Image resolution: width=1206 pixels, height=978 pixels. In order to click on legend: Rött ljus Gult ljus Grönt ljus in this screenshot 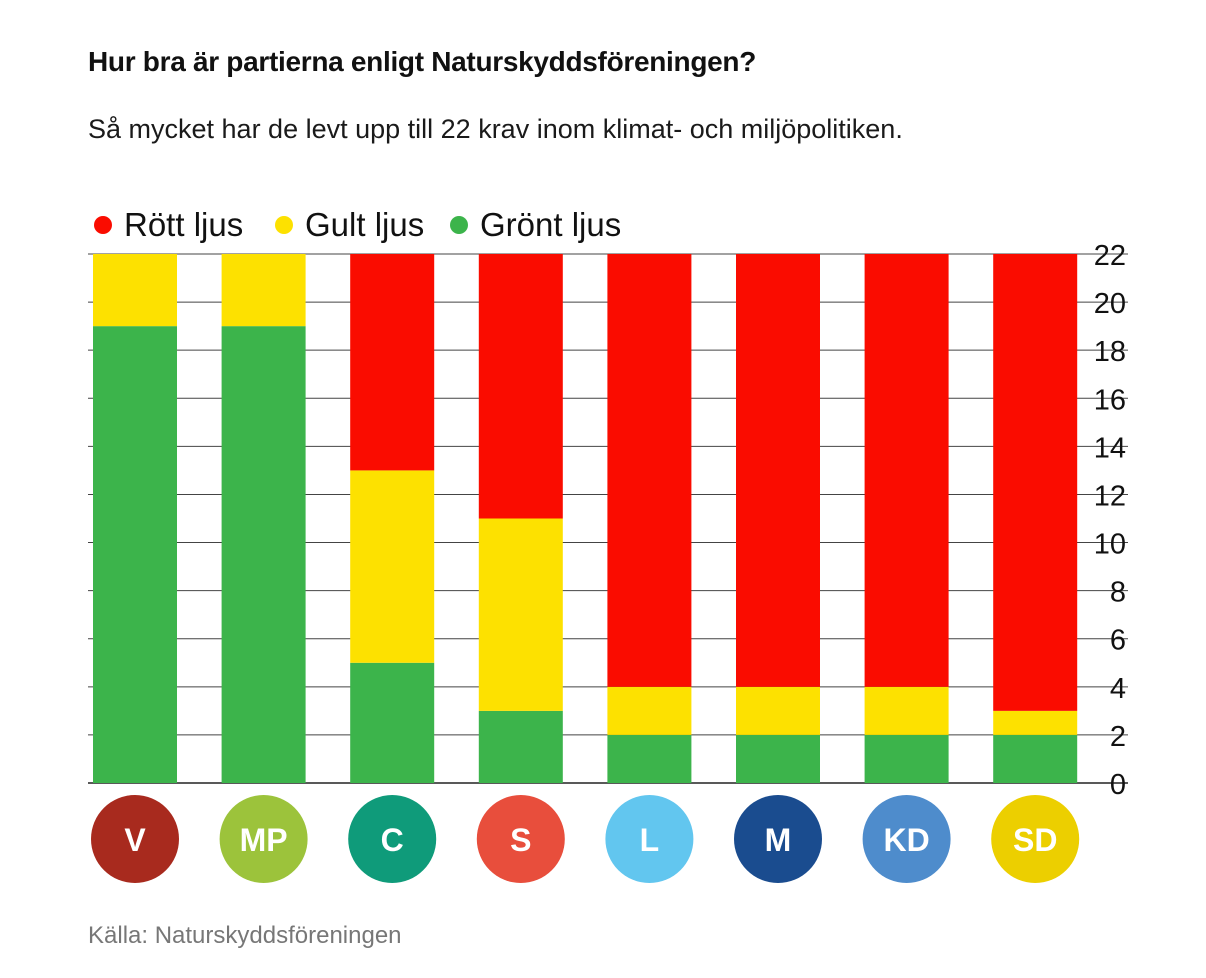, I will do `click(357, 224)`.